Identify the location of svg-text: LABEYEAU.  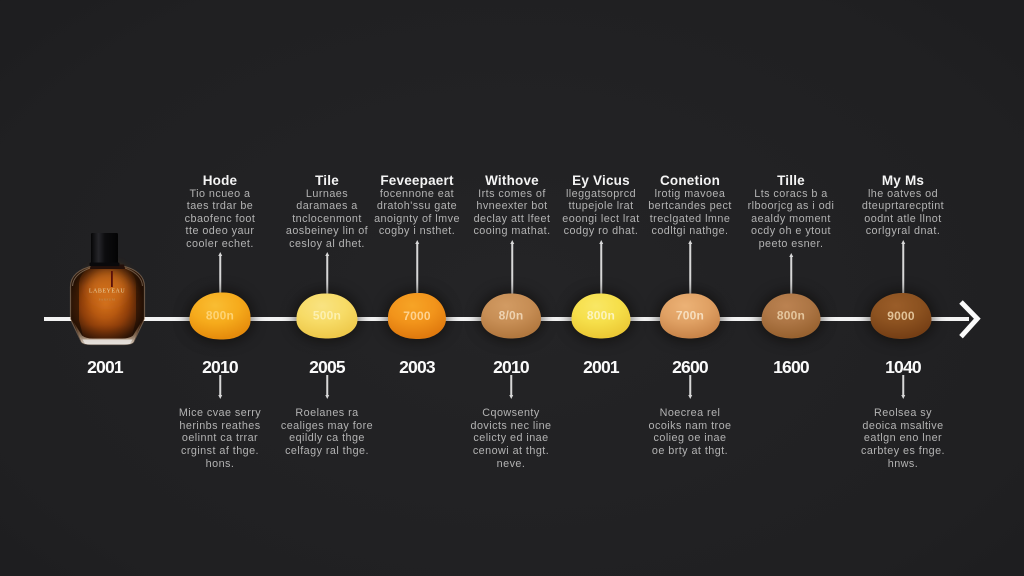
(107, 292).